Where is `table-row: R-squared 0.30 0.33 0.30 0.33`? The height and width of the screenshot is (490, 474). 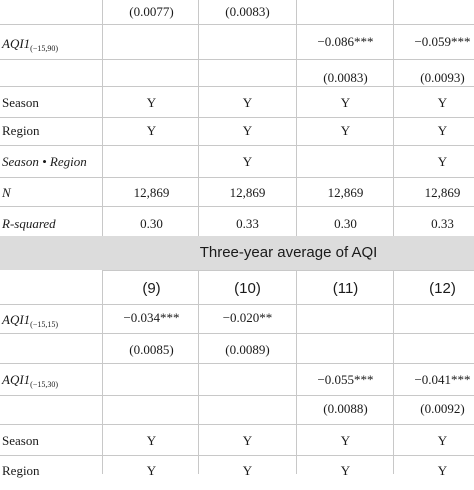
table-row: R-squared 0.30 0.33 0.30 0.33 is located at coordinates (237, 224).